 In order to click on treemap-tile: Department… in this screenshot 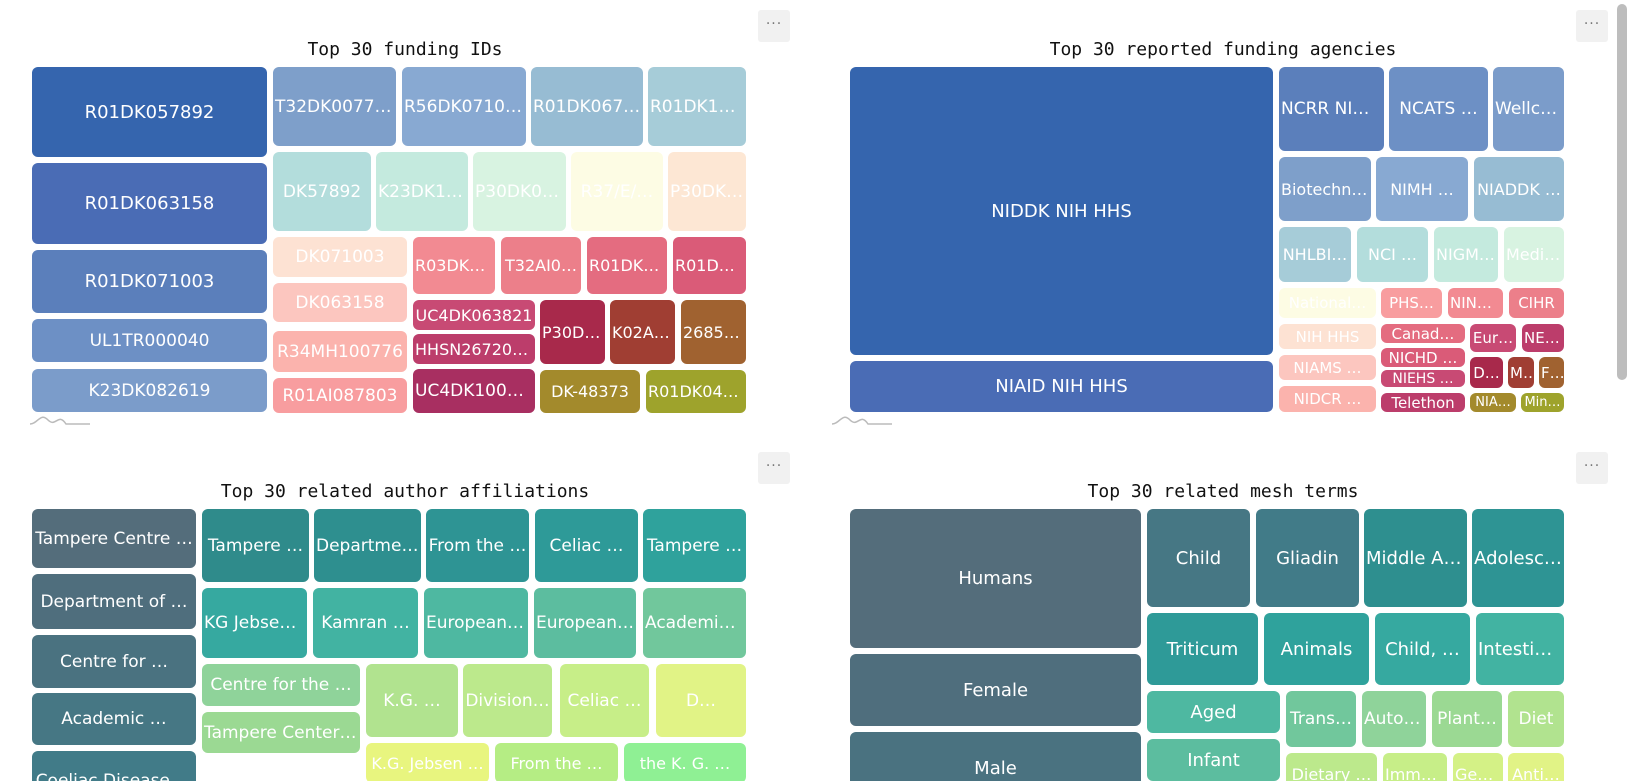, I will do `click(367, 545)`.